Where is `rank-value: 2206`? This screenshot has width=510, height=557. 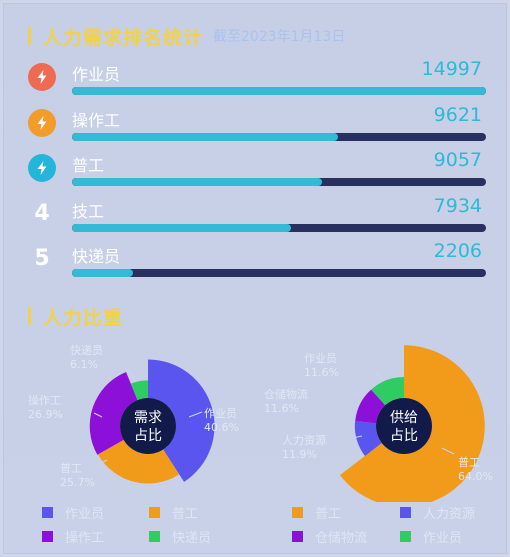 rank-value: 2206 is located at coordinates (457, 251).